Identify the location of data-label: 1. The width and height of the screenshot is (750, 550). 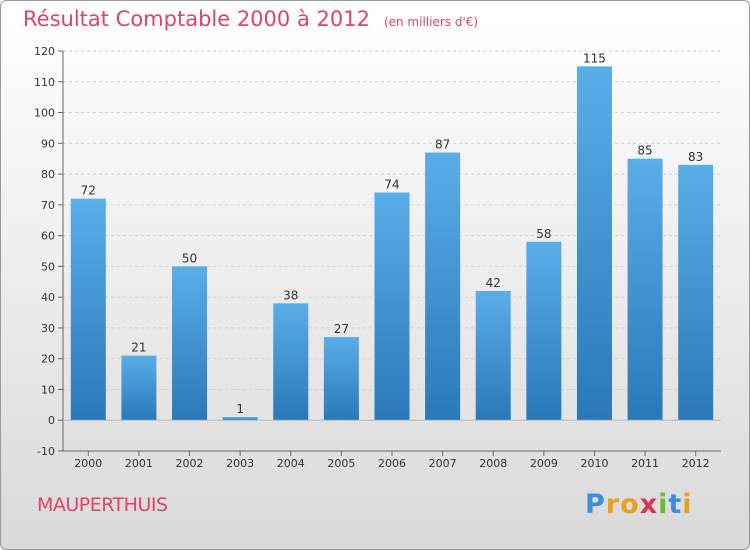
(240, 409).